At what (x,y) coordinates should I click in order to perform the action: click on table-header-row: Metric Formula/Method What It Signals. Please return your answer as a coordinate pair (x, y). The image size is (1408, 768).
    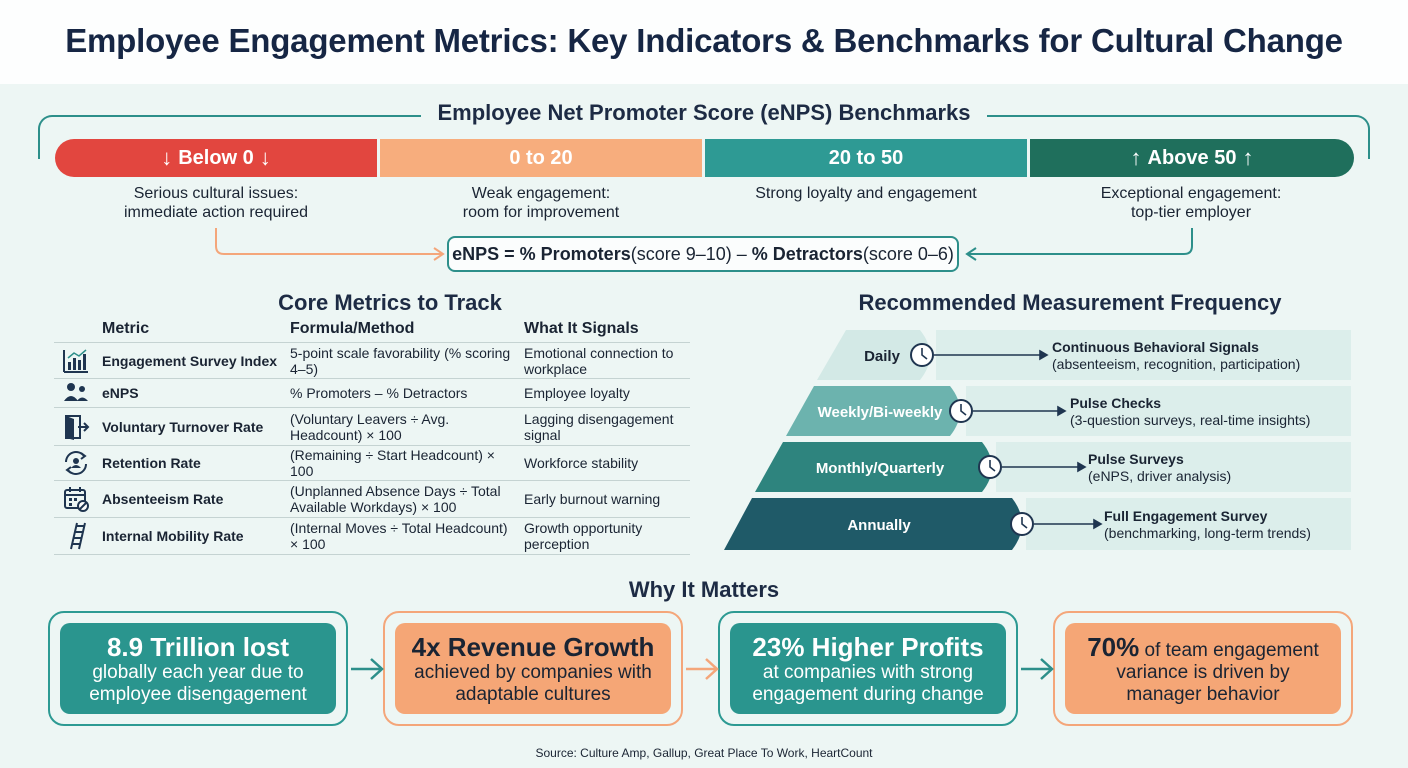
    Looking at the image, I should click on (372, 330).